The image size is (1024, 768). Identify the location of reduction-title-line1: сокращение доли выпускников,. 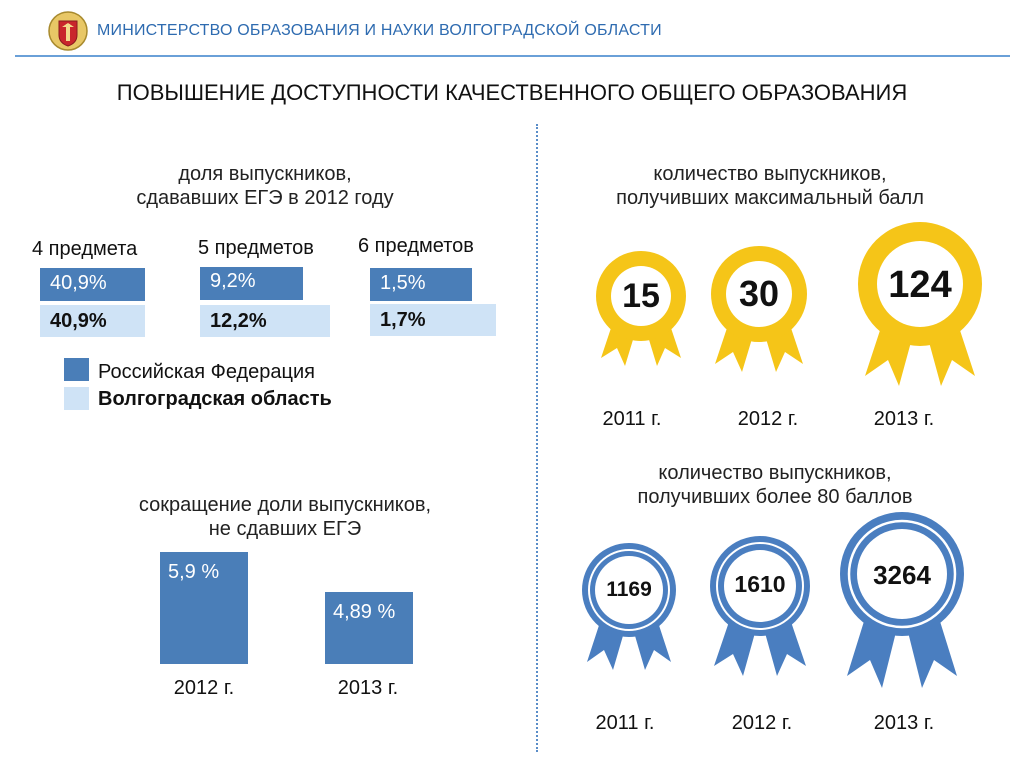
(285, 505).